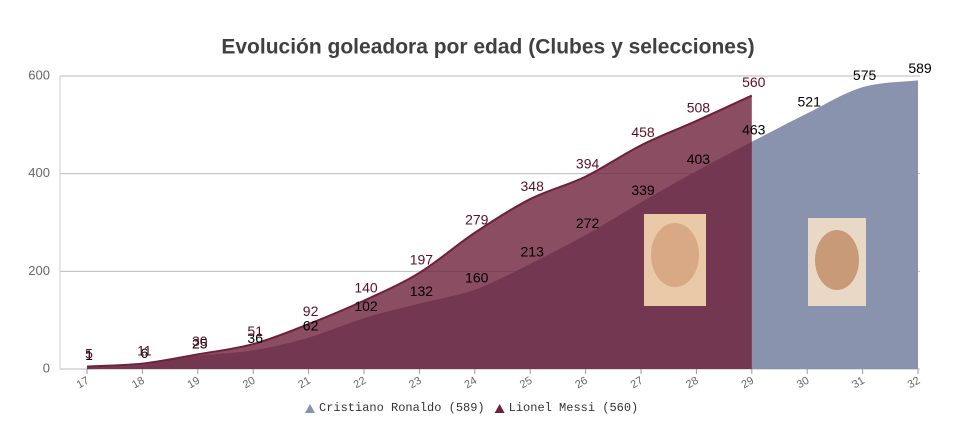 The image size is (976, 434). I want to click on data-label: 575, so click(865, 75).